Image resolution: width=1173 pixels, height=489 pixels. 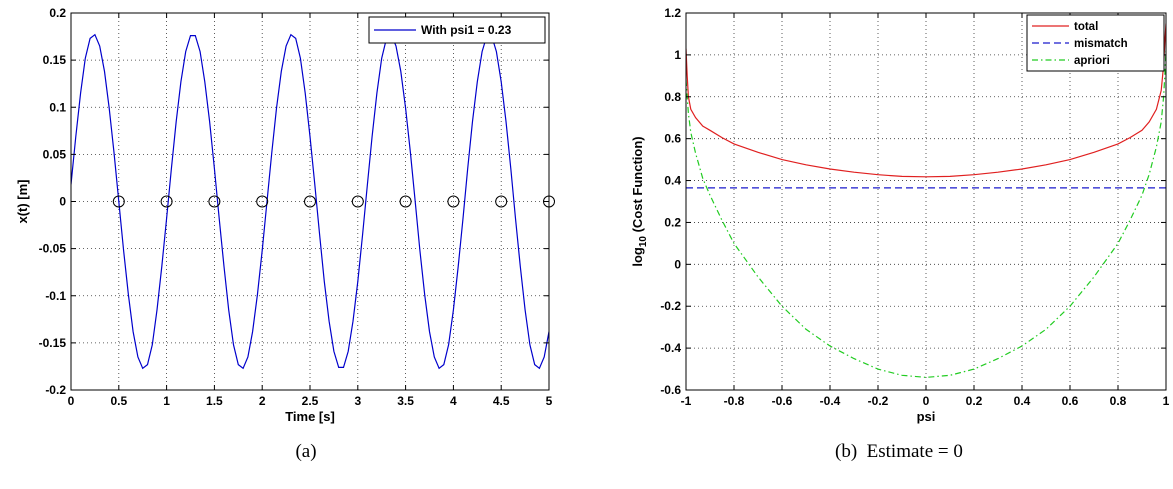 What do you see at coordinates (262, 401) in the screenshot?
I see `x-tick-label: 2` at bounding box center [262, 401].